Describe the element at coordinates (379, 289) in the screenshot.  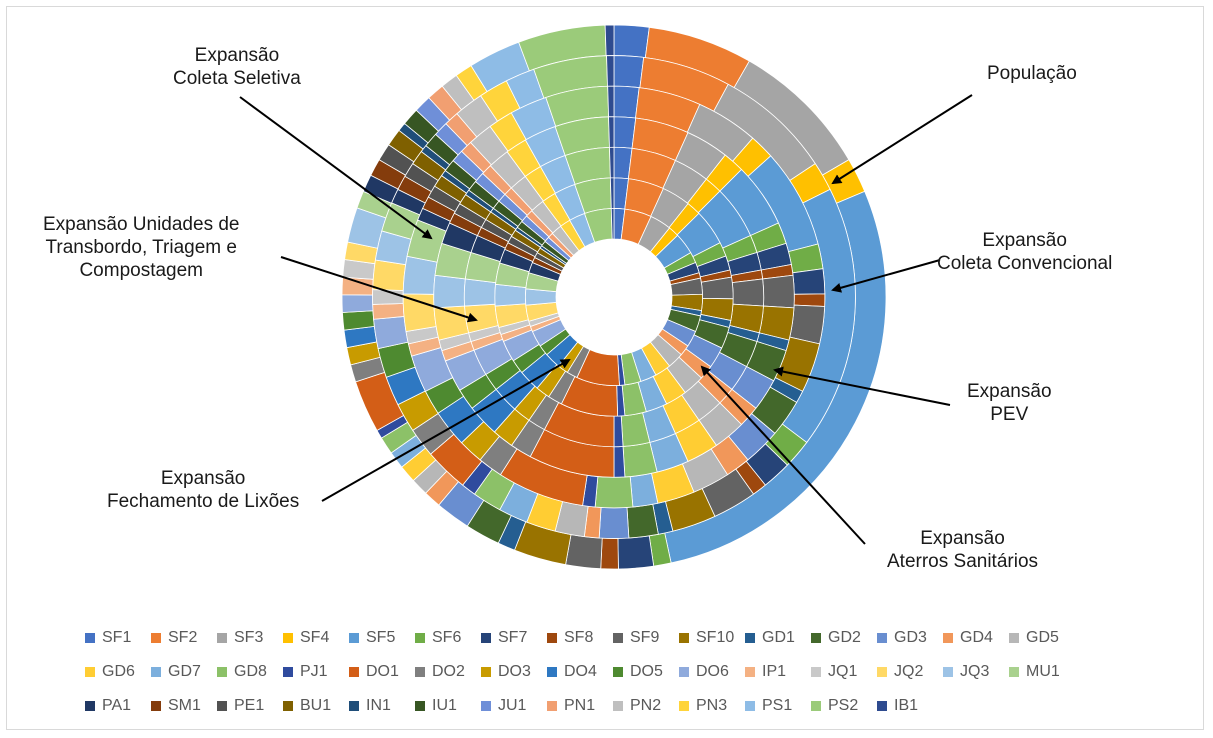
I see `arrow-transbordo` at that location.